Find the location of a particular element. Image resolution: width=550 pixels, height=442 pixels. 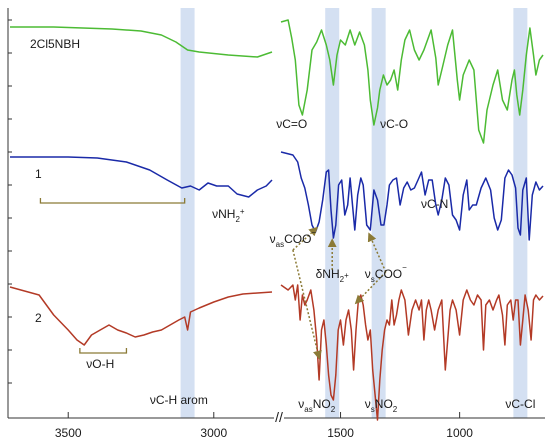

annotation-6-part-0: δNH is located at coordinates (328, 274).